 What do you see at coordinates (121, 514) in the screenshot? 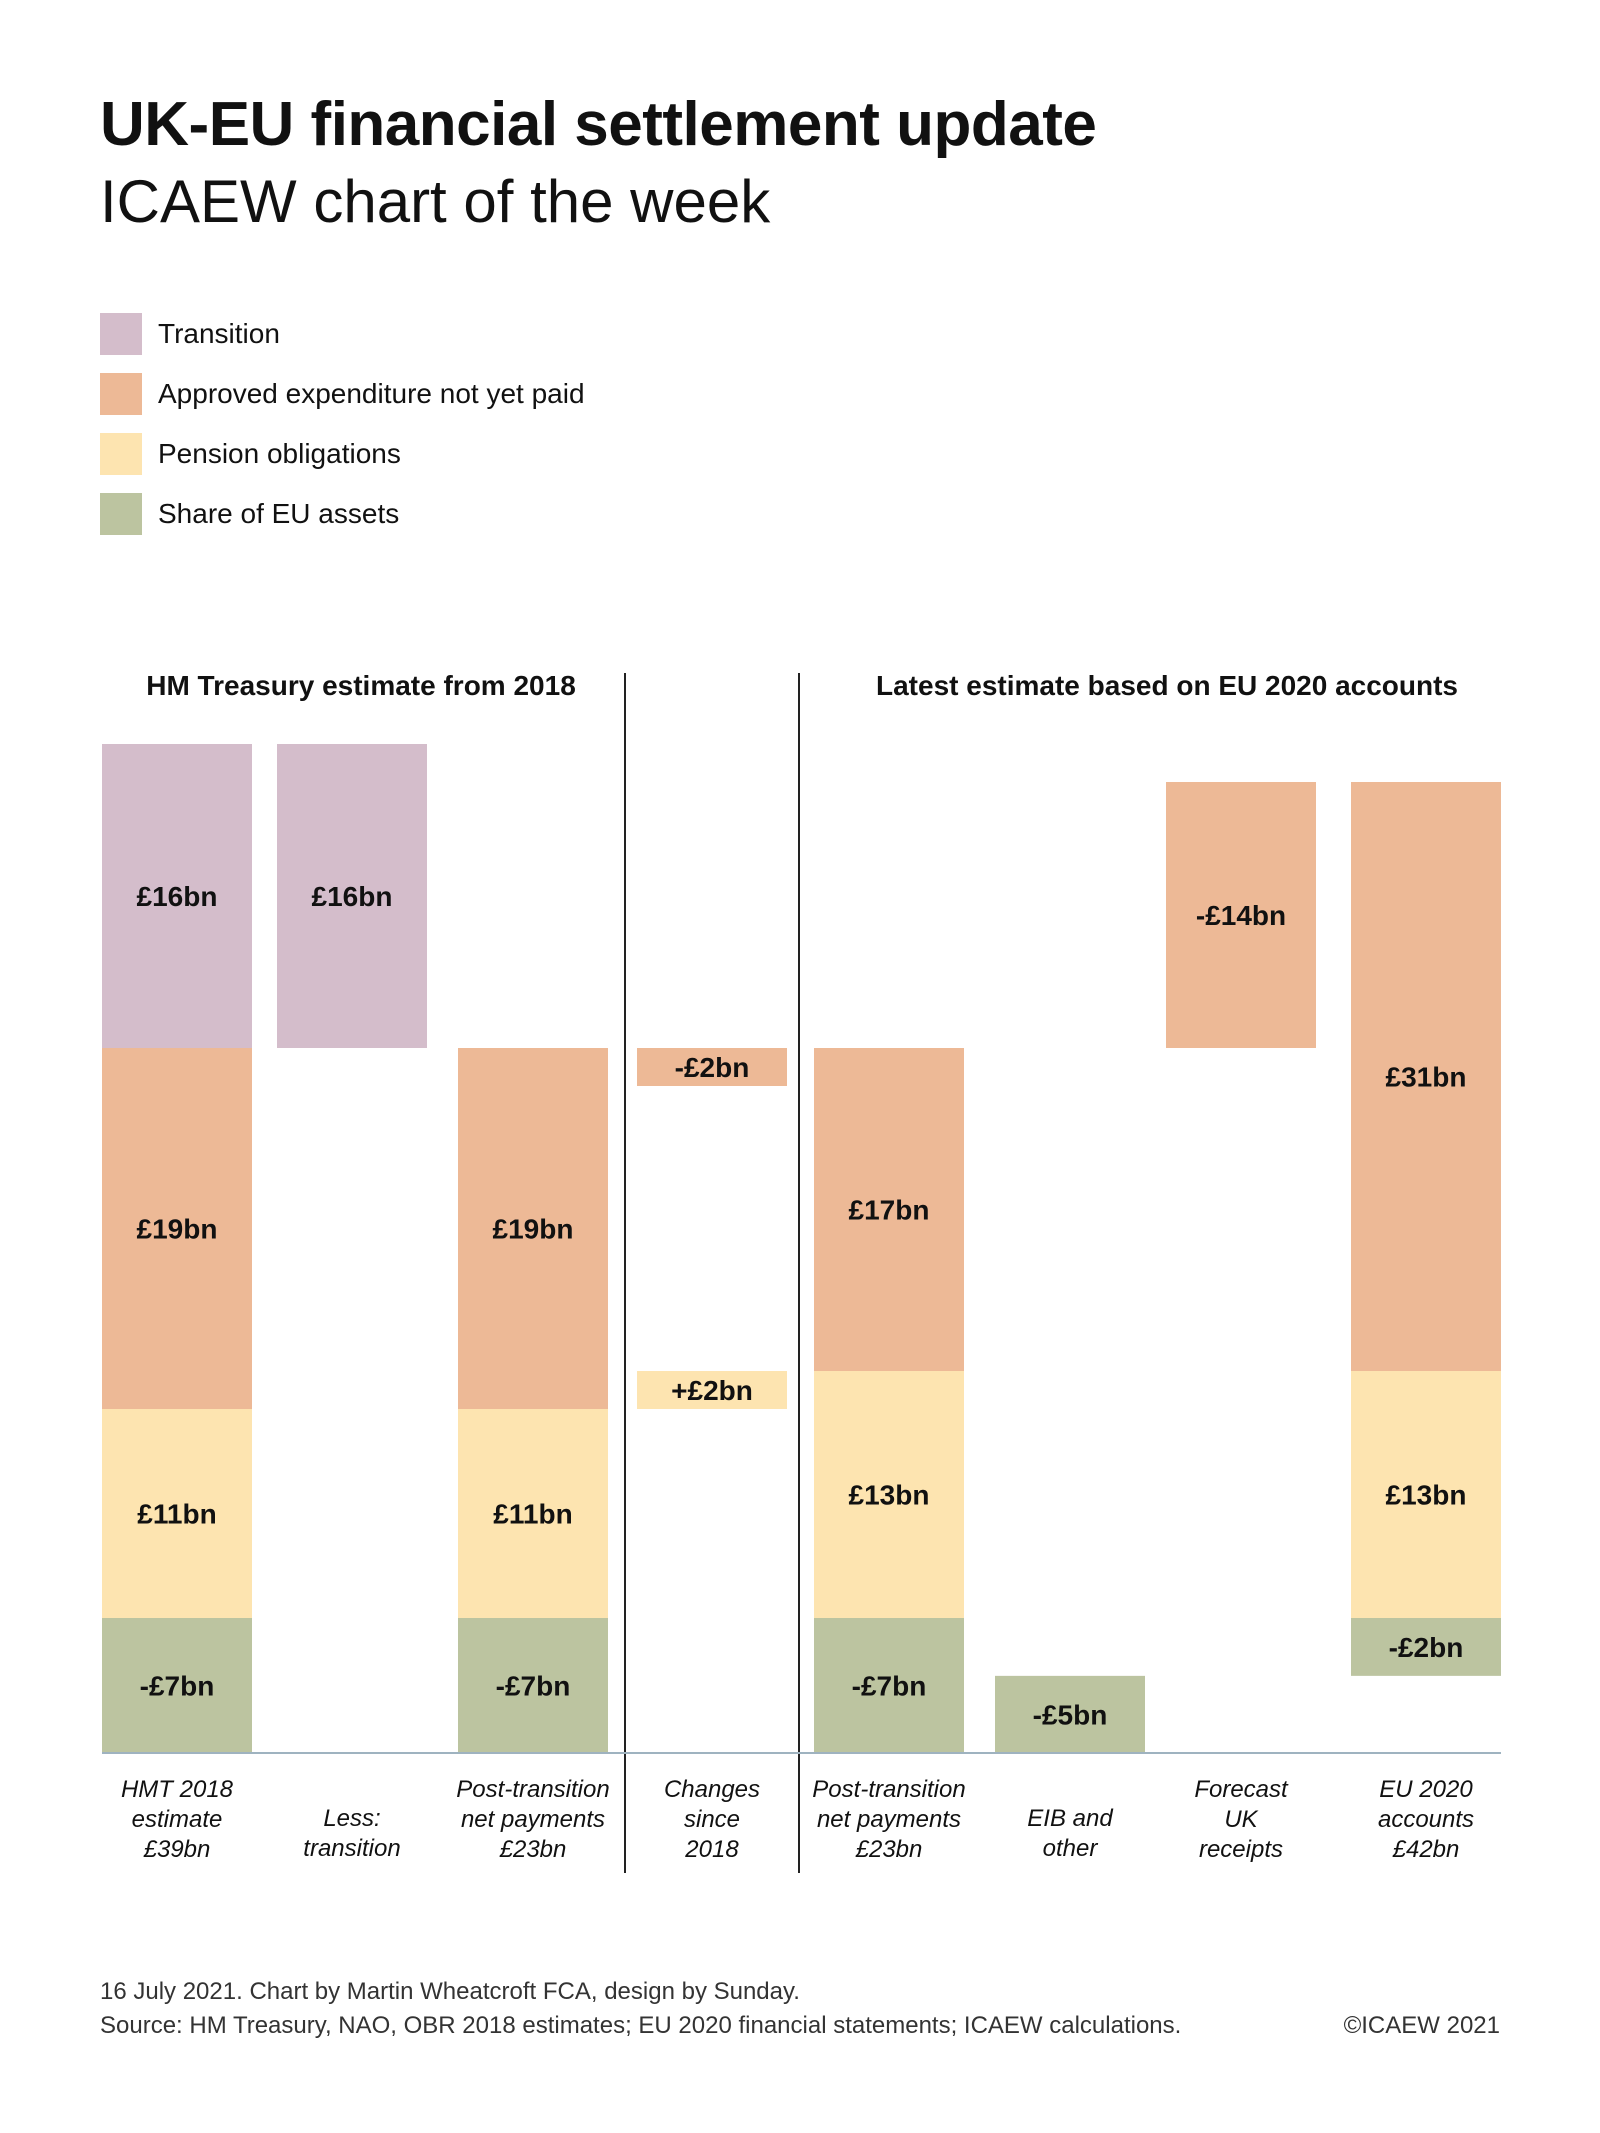
I see `legend-swatch-assets` at bounding box center [121, 514].